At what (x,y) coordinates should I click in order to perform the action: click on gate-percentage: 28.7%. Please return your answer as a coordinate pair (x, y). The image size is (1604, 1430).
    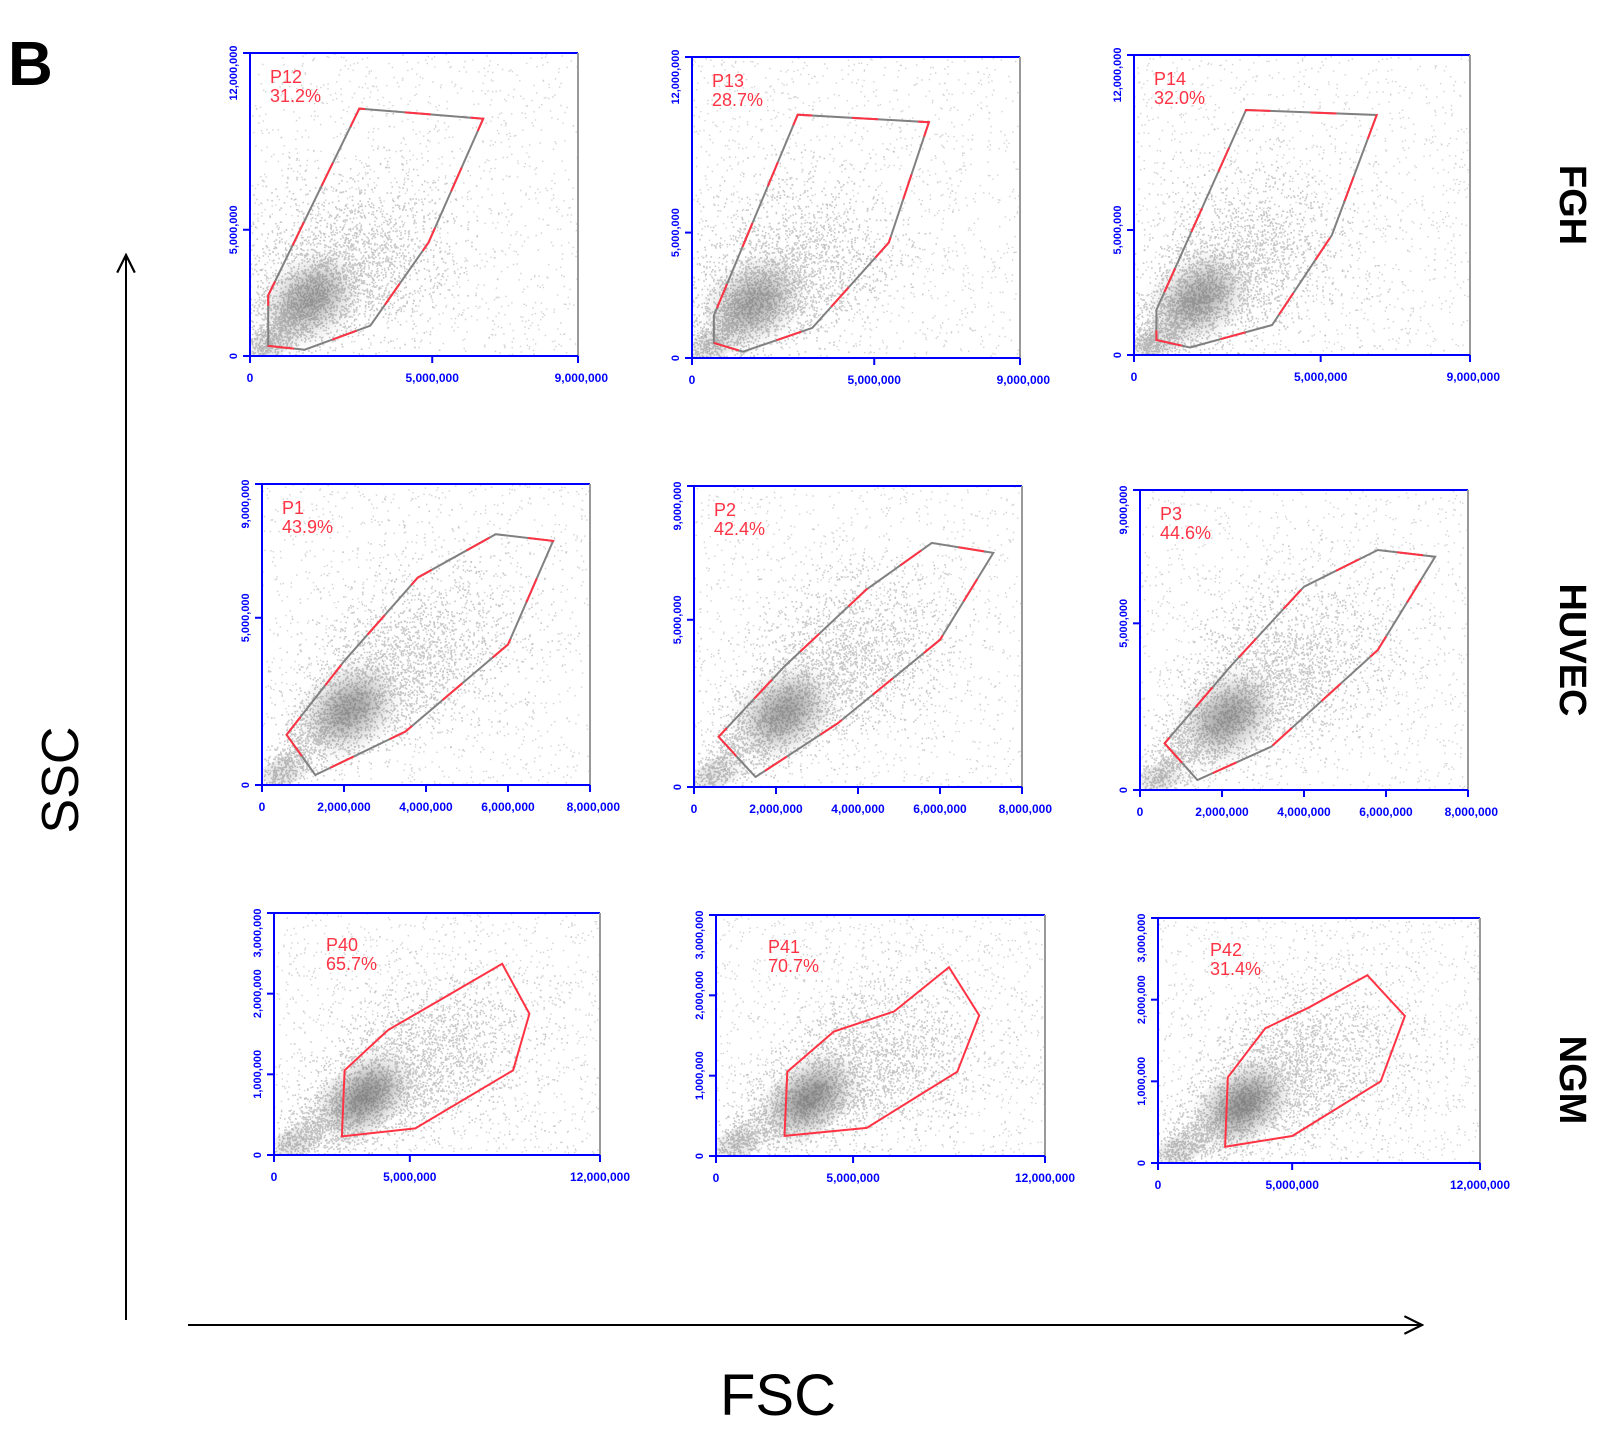
    Looking at the image, I should click on (737, 100).